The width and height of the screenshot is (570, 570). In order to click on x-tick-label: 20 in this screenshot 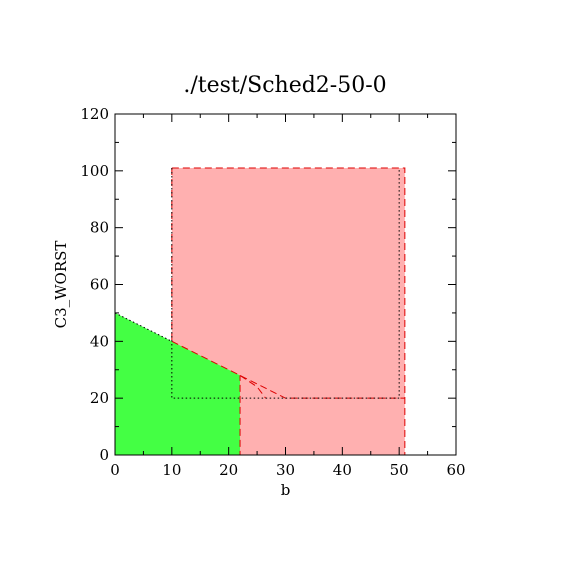, I will do `click(228, 470)`.